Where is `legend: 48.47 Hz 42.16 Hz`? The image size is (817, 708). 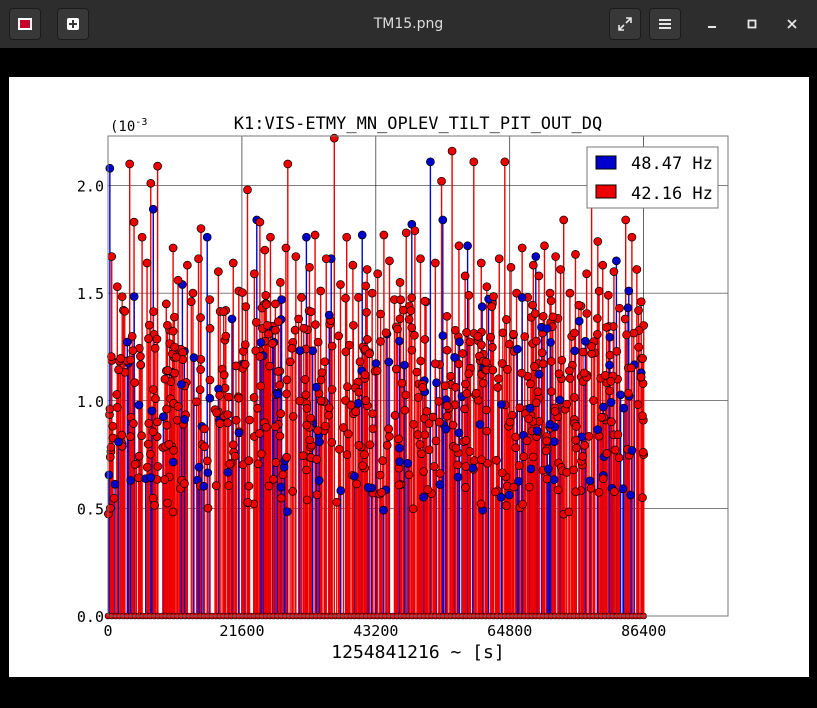 legend: 48.47 Hz 42.16 Hz is located at coordinates (652, 177).